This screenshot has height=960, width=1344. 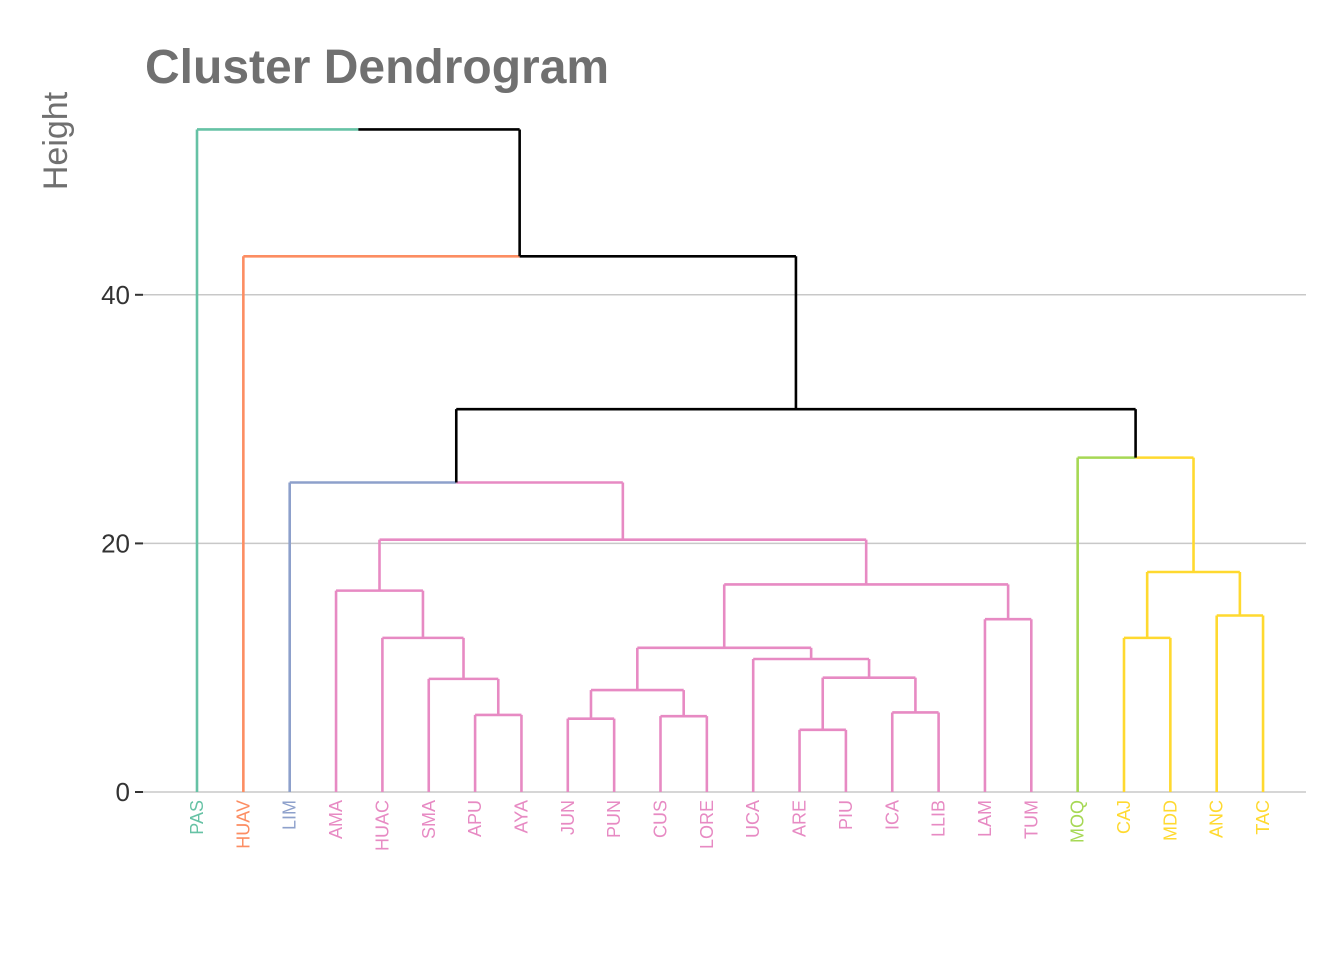 I want to click on leaf-label-are: ARE, so click(x=800, y=818).